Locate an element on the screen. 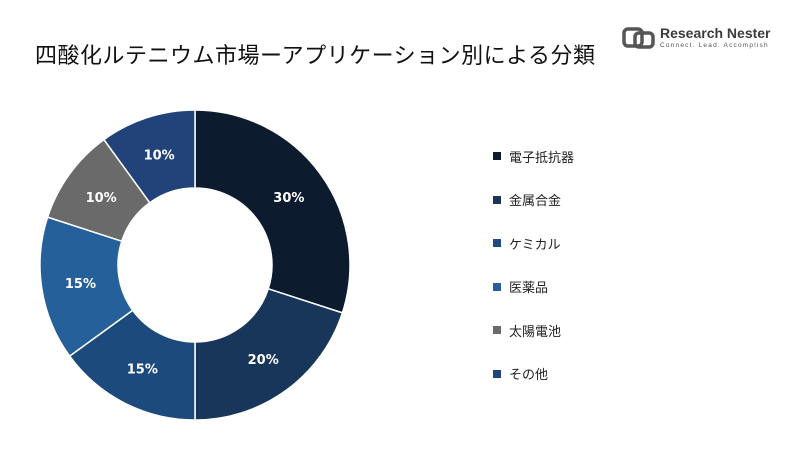 The width and height of the screenshot is (800, 450). research-nester-logo-icon is located at coordinates (638, 38).